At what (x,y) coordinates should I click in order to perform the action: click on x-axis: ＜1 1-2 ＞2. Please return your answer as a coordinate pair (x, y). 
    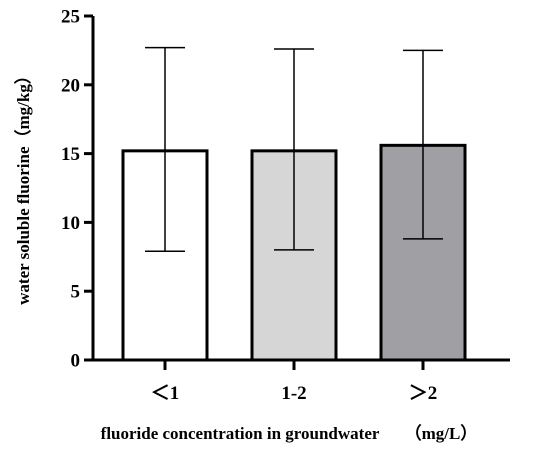
    Looking at the image, I should click on (300, 381).